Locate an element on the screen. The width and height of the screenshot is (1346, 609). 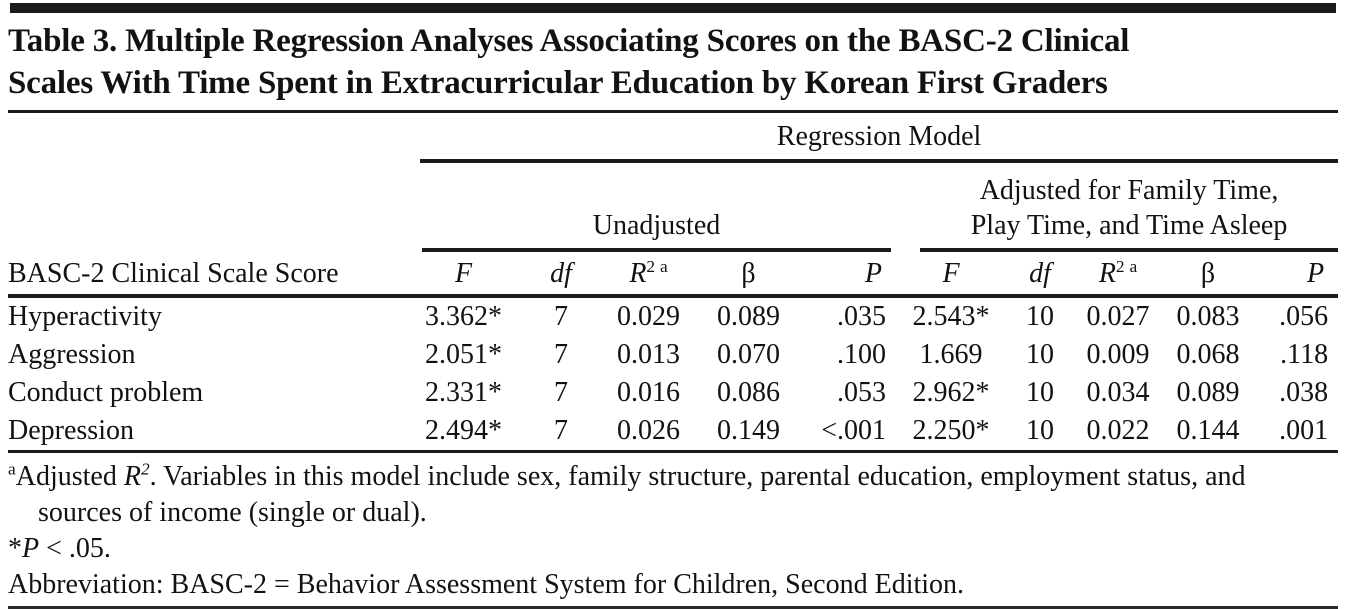
cell-beta: 0.144 is located at coordinates (1208, 432).